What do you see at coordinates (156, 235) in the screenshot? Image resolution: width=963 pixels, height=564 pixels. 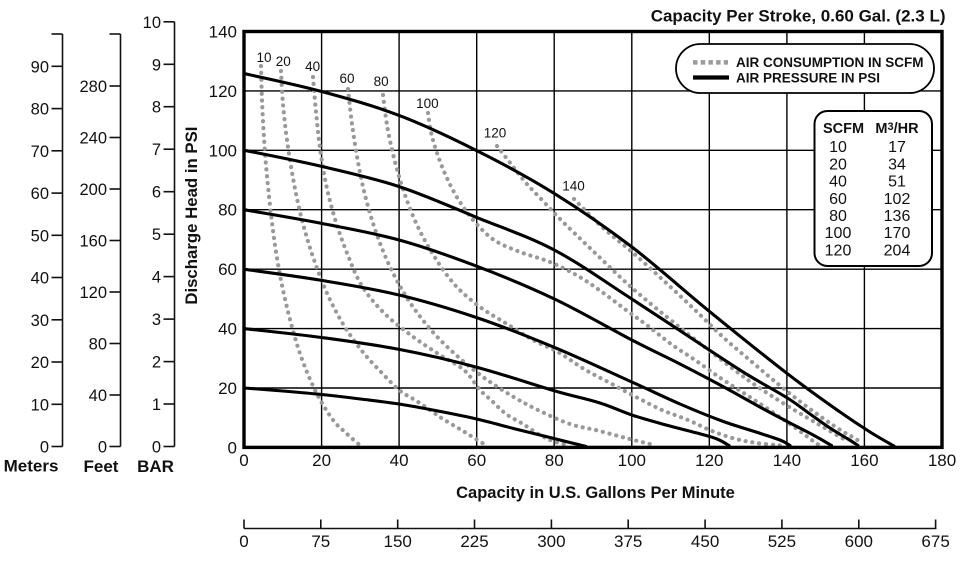 I see `svg-text: 5` at bounding box center [156, 235].